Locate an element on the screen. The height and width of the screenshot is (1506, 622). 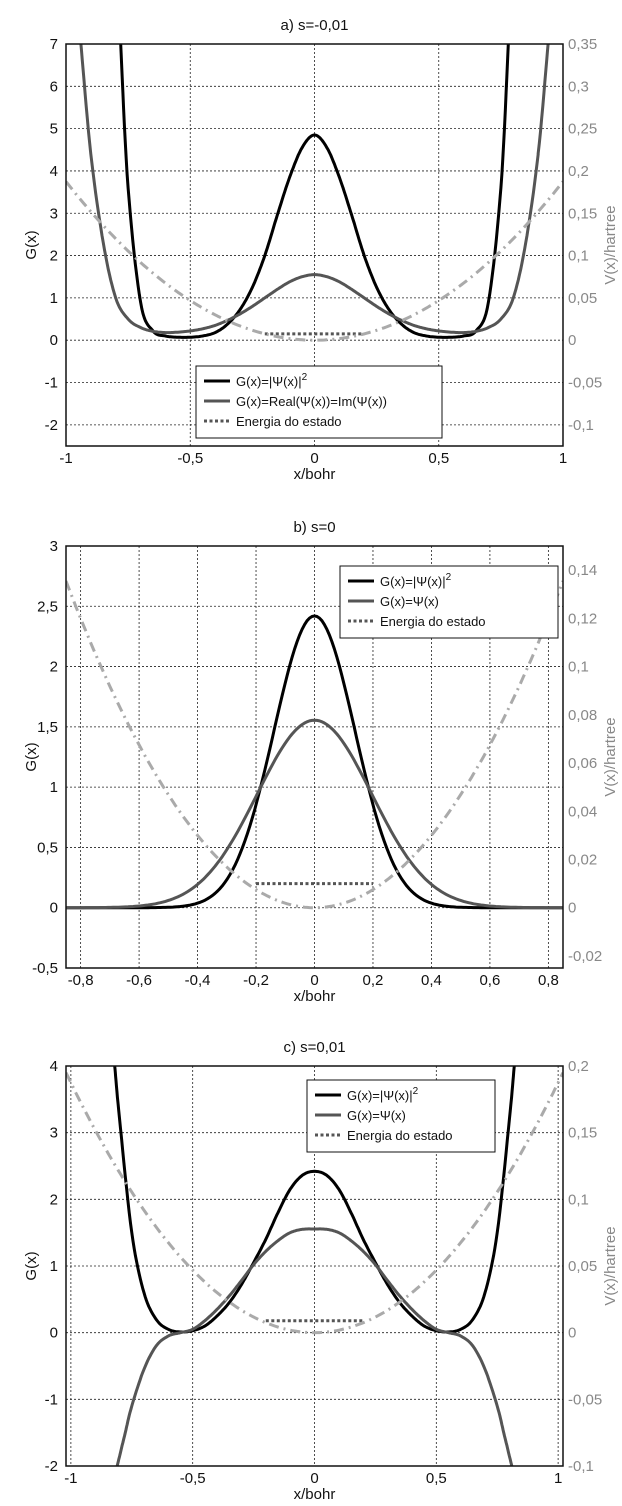
y2-tick-label: 0,02 is located at coordinates (582, 859).